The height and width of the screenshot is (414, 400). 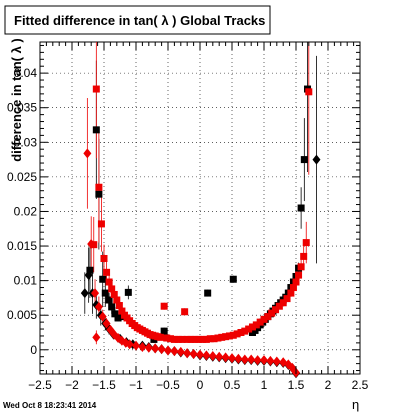 I want to click on x-tick-label: 1.5, so click(x=296, y=385).